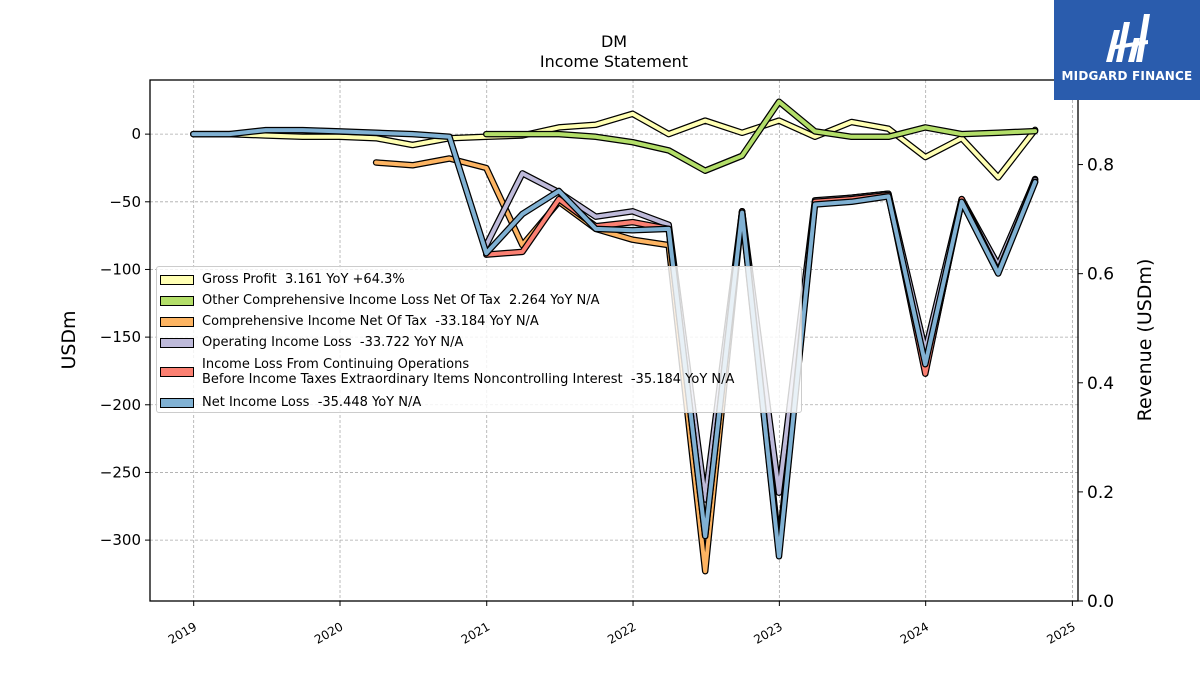 The image size is (1200, 675). Describe the element at coordinates (621, 632) in the screenshot. I see `x-tick-label: 2022` at that location.